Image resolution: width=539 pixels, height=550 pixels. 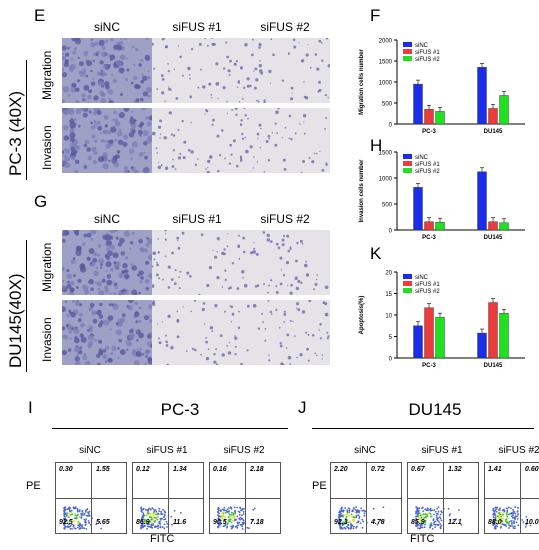 What do you see at coordinates (388, 317) in the screenshot?
I see `y-tick-label: 10` at bounding box center [388, 317].